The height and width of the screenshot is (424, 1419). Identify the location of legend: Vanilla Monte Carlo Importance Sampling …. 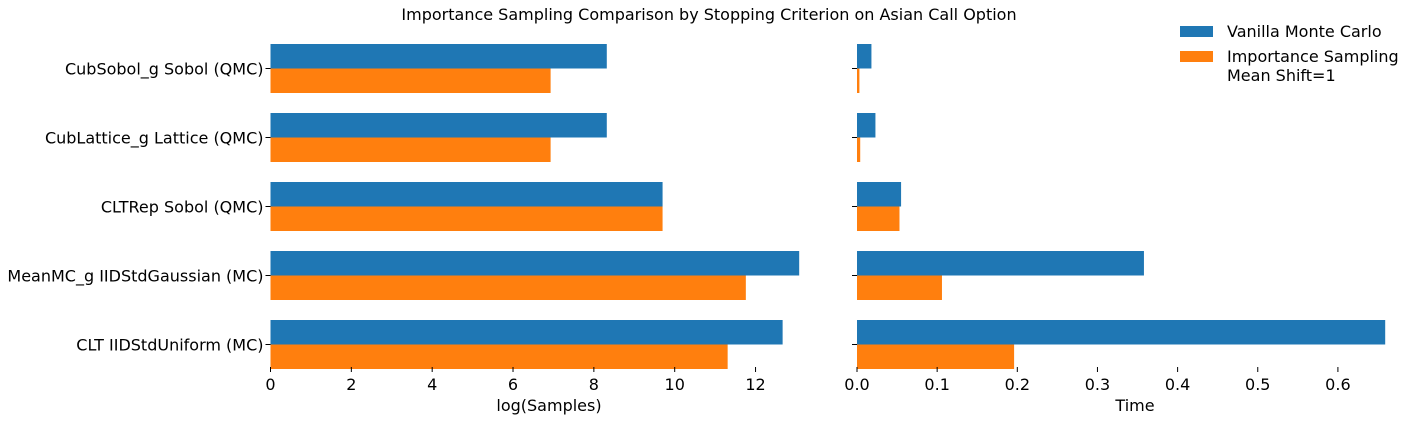
(1289, 56).